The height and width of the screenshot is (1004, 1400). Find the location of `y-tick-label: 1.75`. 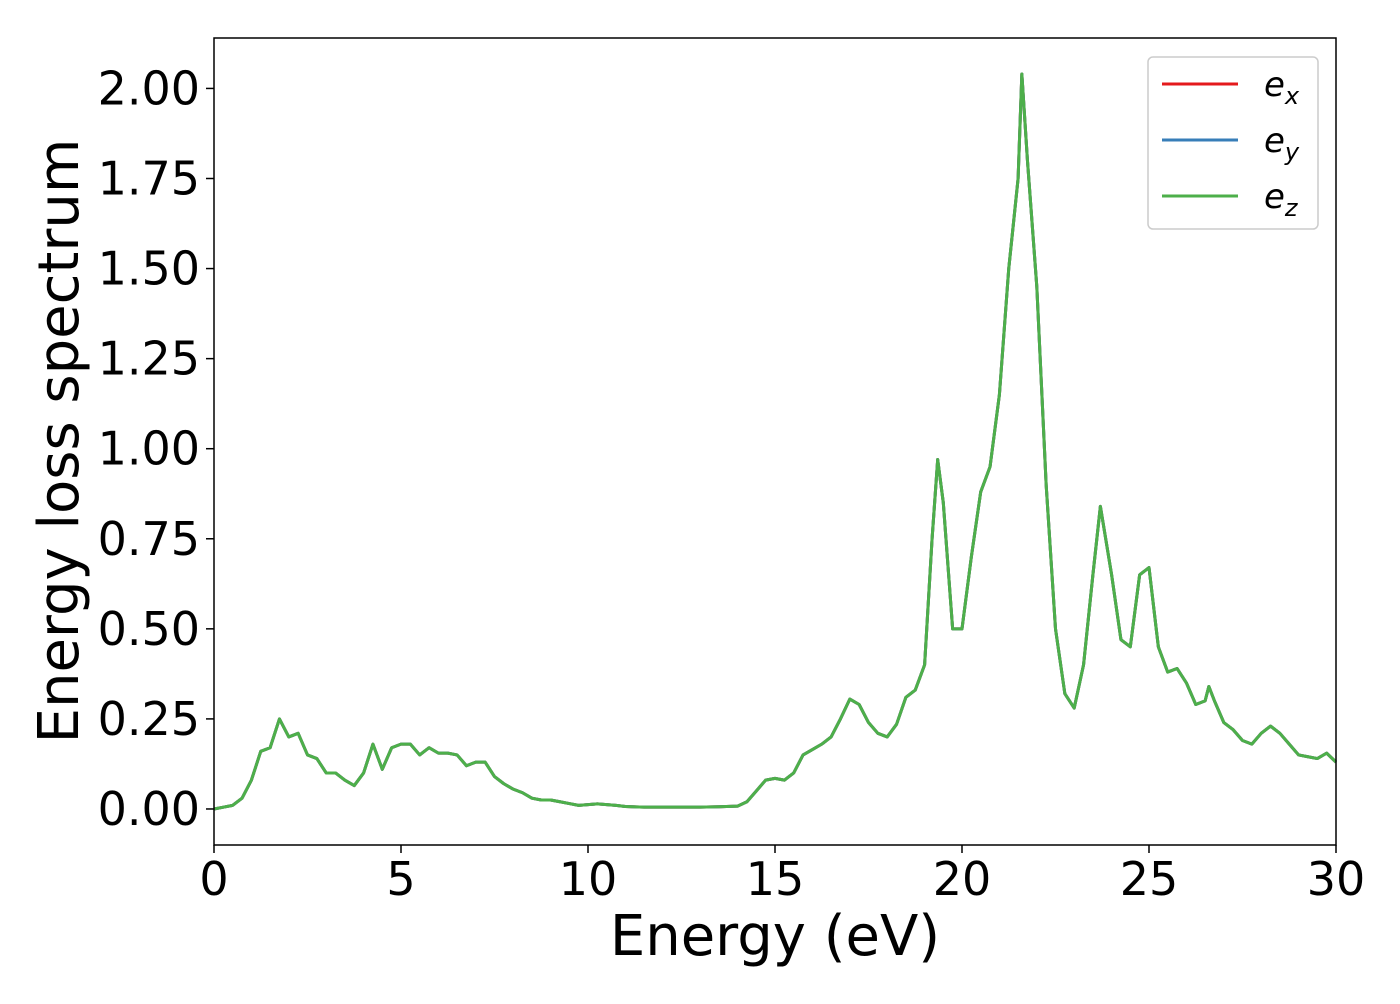

y-tick-label: 1.75 is located at coordinates (149, 179).